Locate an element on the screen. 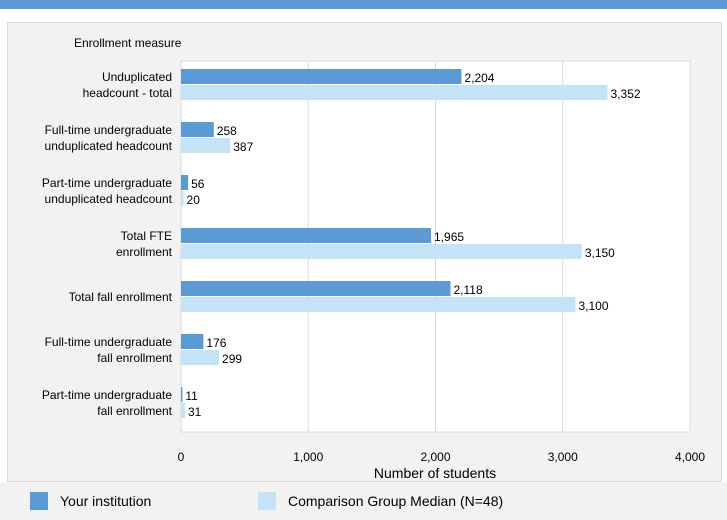 The width and height of the screenshot is (727, 520). data-label: 176 is located at coordinates (216, 343).